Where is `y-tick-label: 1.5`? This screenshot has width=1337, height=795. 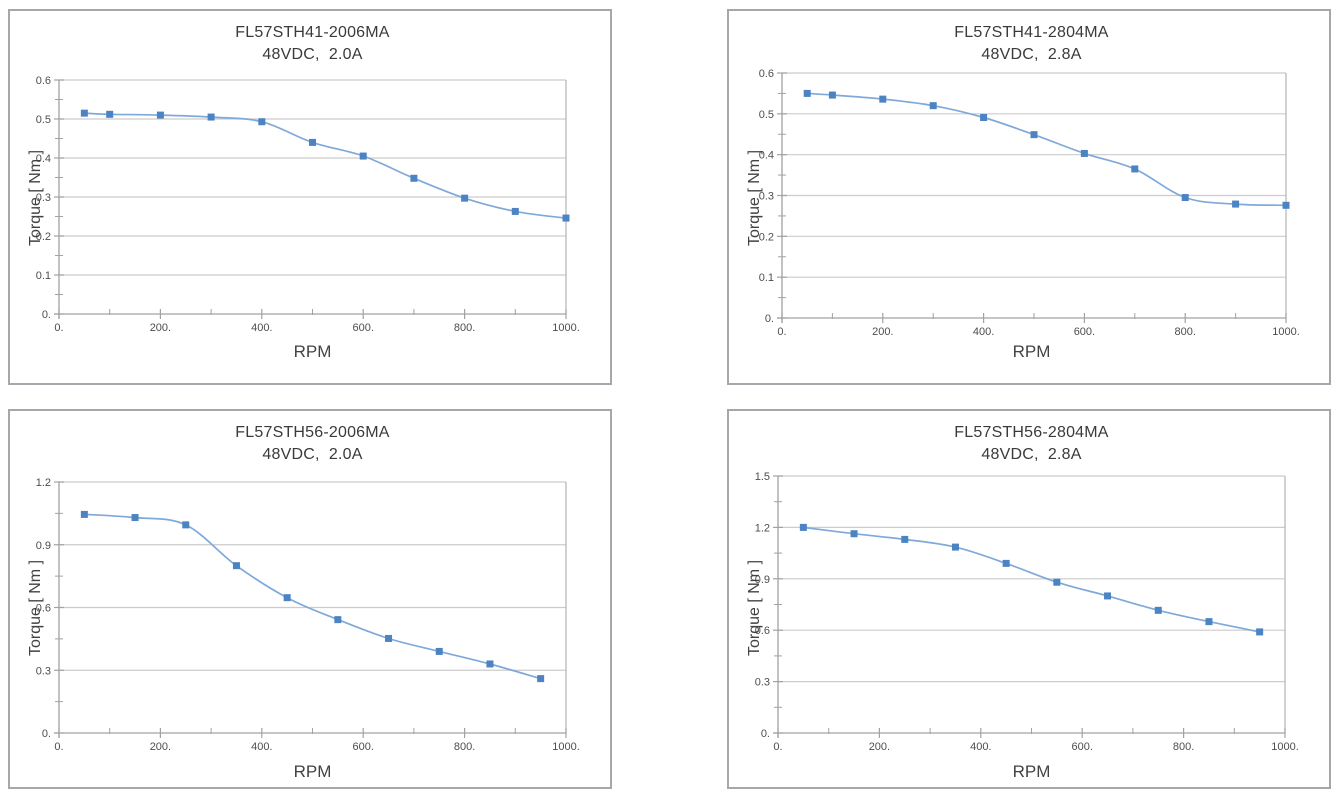 y-tick-label: 1.5 is located at coordinates (762, 477).